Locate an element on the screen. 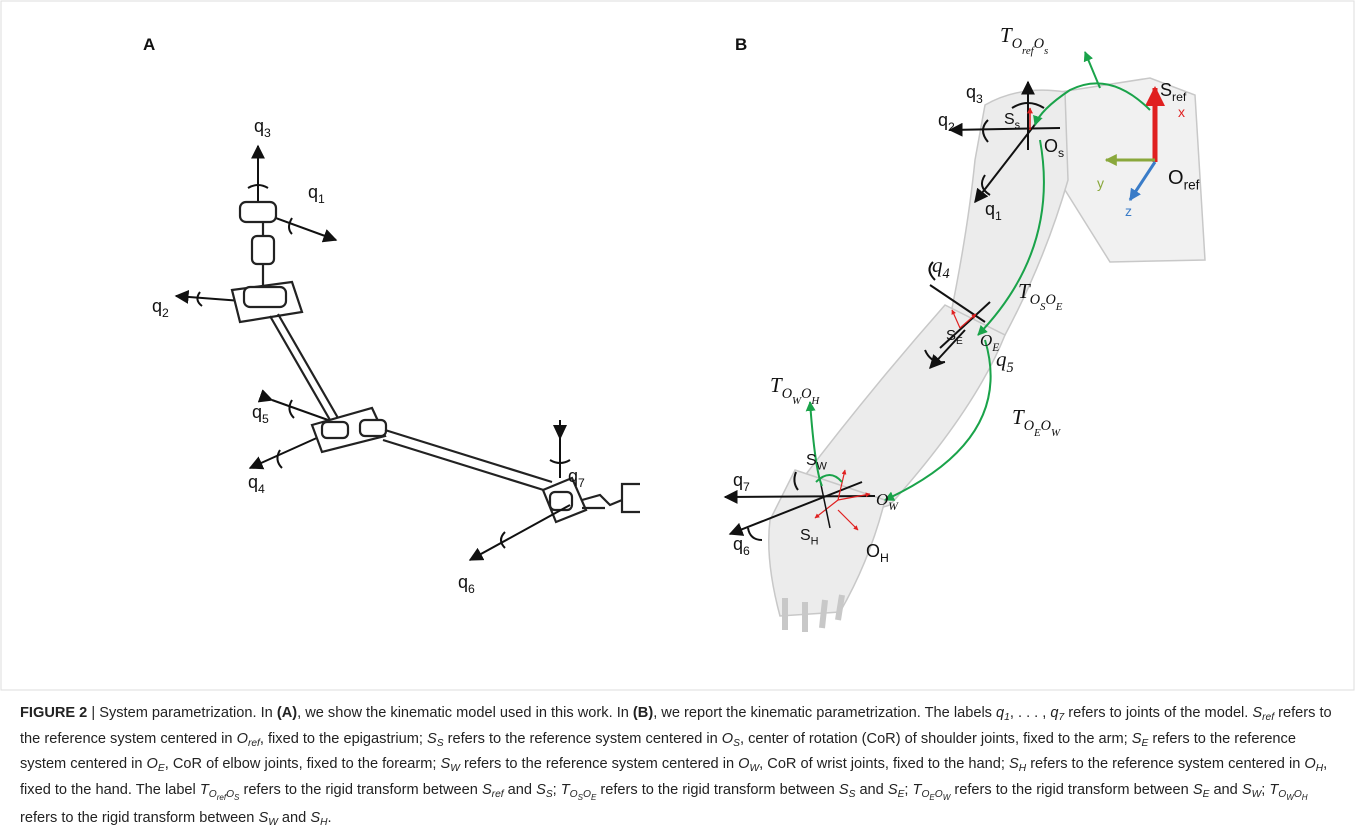 The height and width of the screenshot is (834, 1355). joint-label: q1 is located at coordinates (316, 194).